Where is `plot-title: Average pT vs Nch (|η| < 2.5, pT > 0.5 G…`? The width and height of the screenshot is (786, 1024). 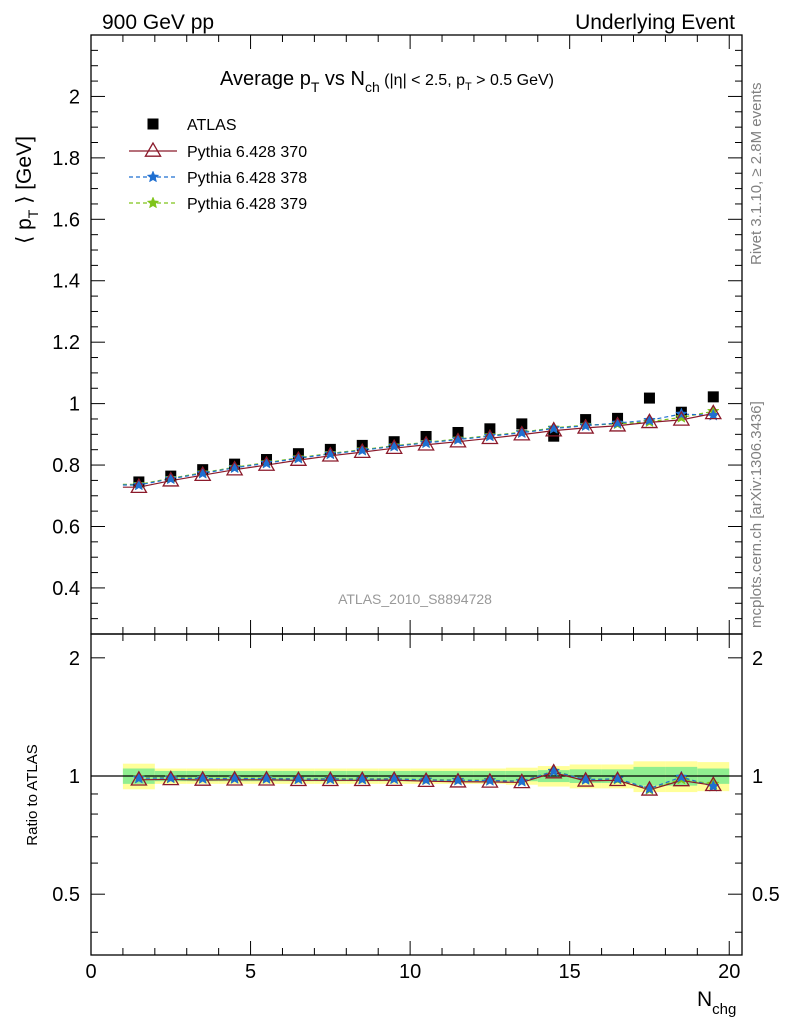 plot-title: Average pT vs Nch (|η| < 2.5, pT > 0.5 G… is located at coordinates (387, 81).